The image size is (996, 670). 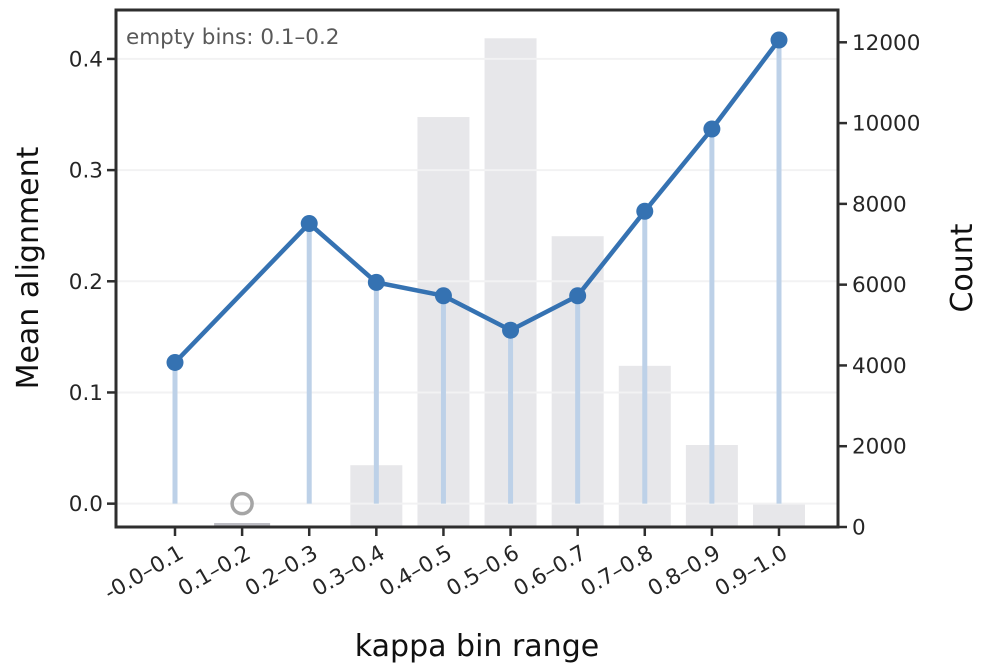 What do you see at coordinates (751, 571) in the screenshot?
I see `x-tick-label: 0.9–1.0` at bounding box center [751, 571].